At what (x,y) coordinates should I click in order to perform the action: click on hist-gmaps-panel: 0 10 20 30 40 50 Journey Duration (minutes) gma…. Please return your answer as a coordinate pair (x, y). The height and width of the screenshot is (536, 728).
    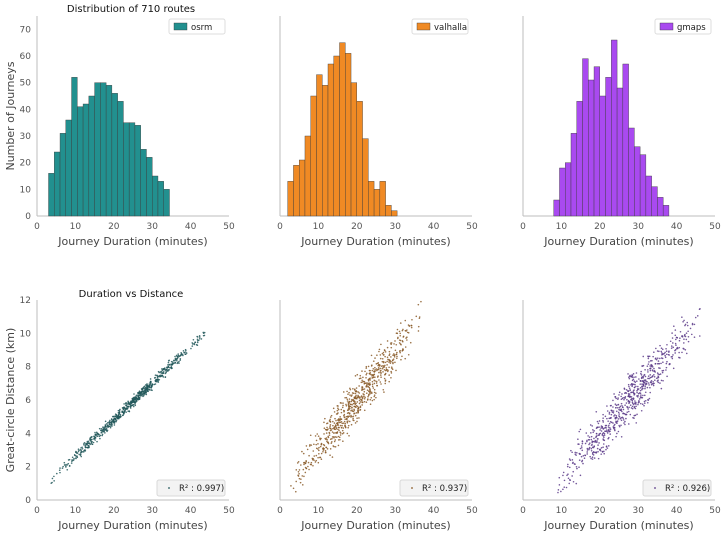
    Looking at the image, I should click on (620, 132).